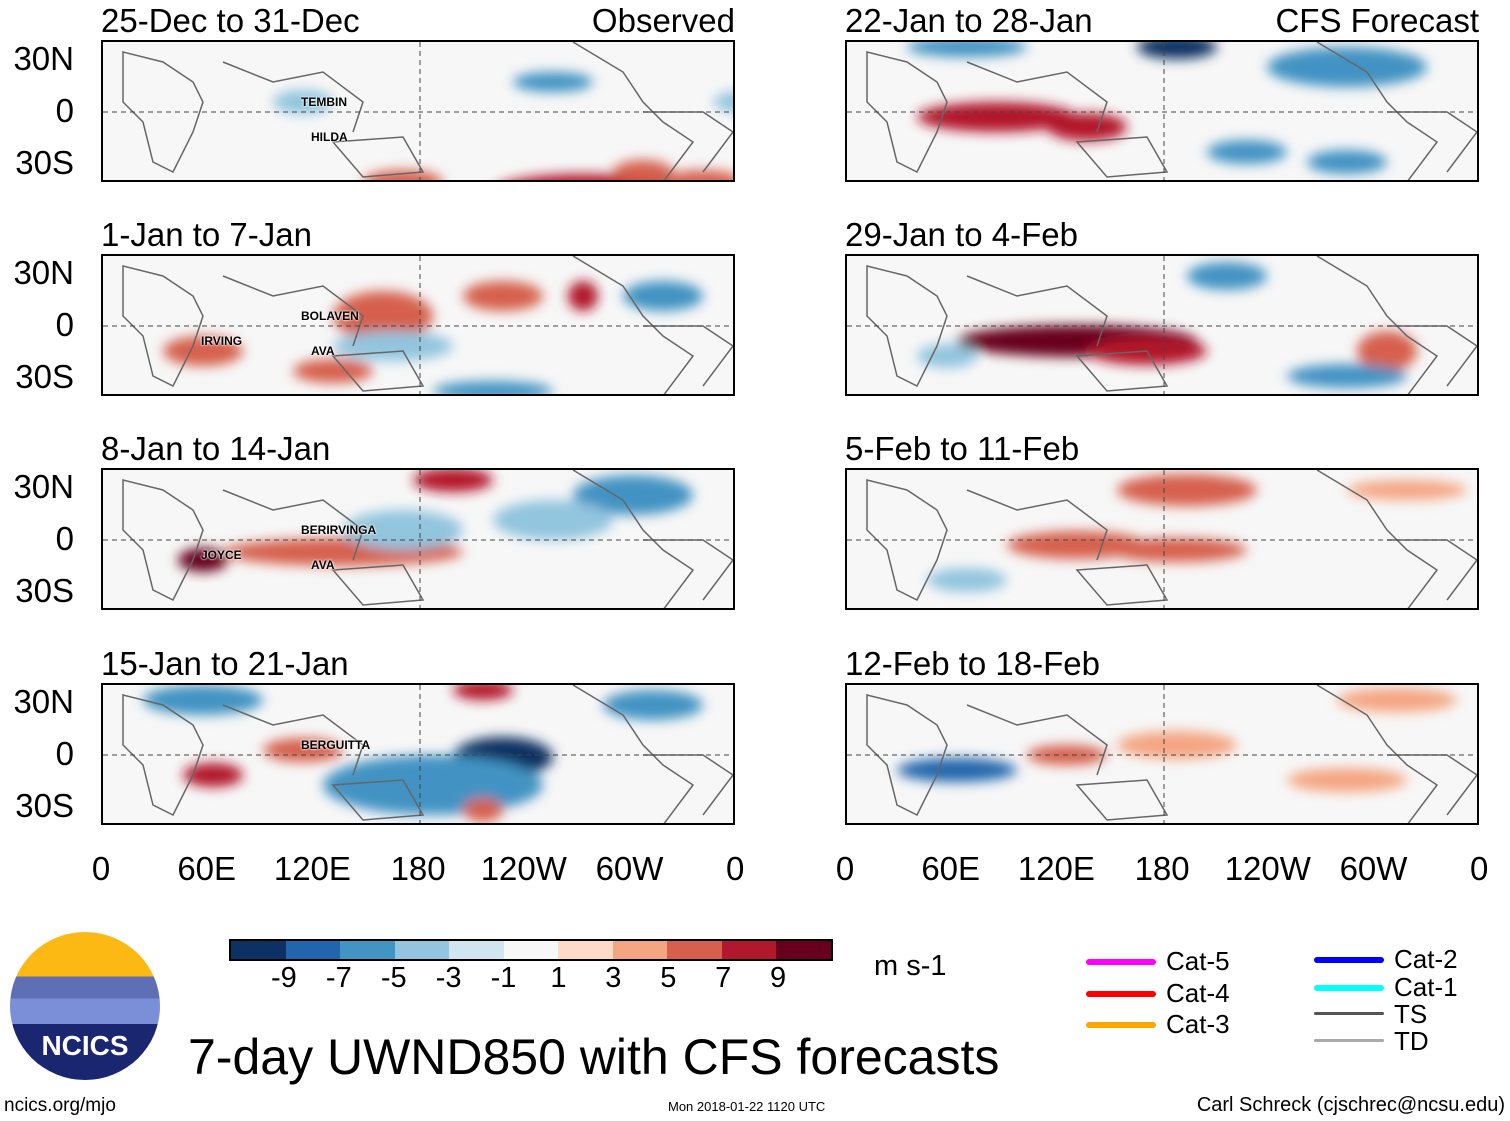  What do you see at coordinates (503, 978) in the screenshot?
I see `colorbar-tick-label: -1` at bounding box center [503, 978].